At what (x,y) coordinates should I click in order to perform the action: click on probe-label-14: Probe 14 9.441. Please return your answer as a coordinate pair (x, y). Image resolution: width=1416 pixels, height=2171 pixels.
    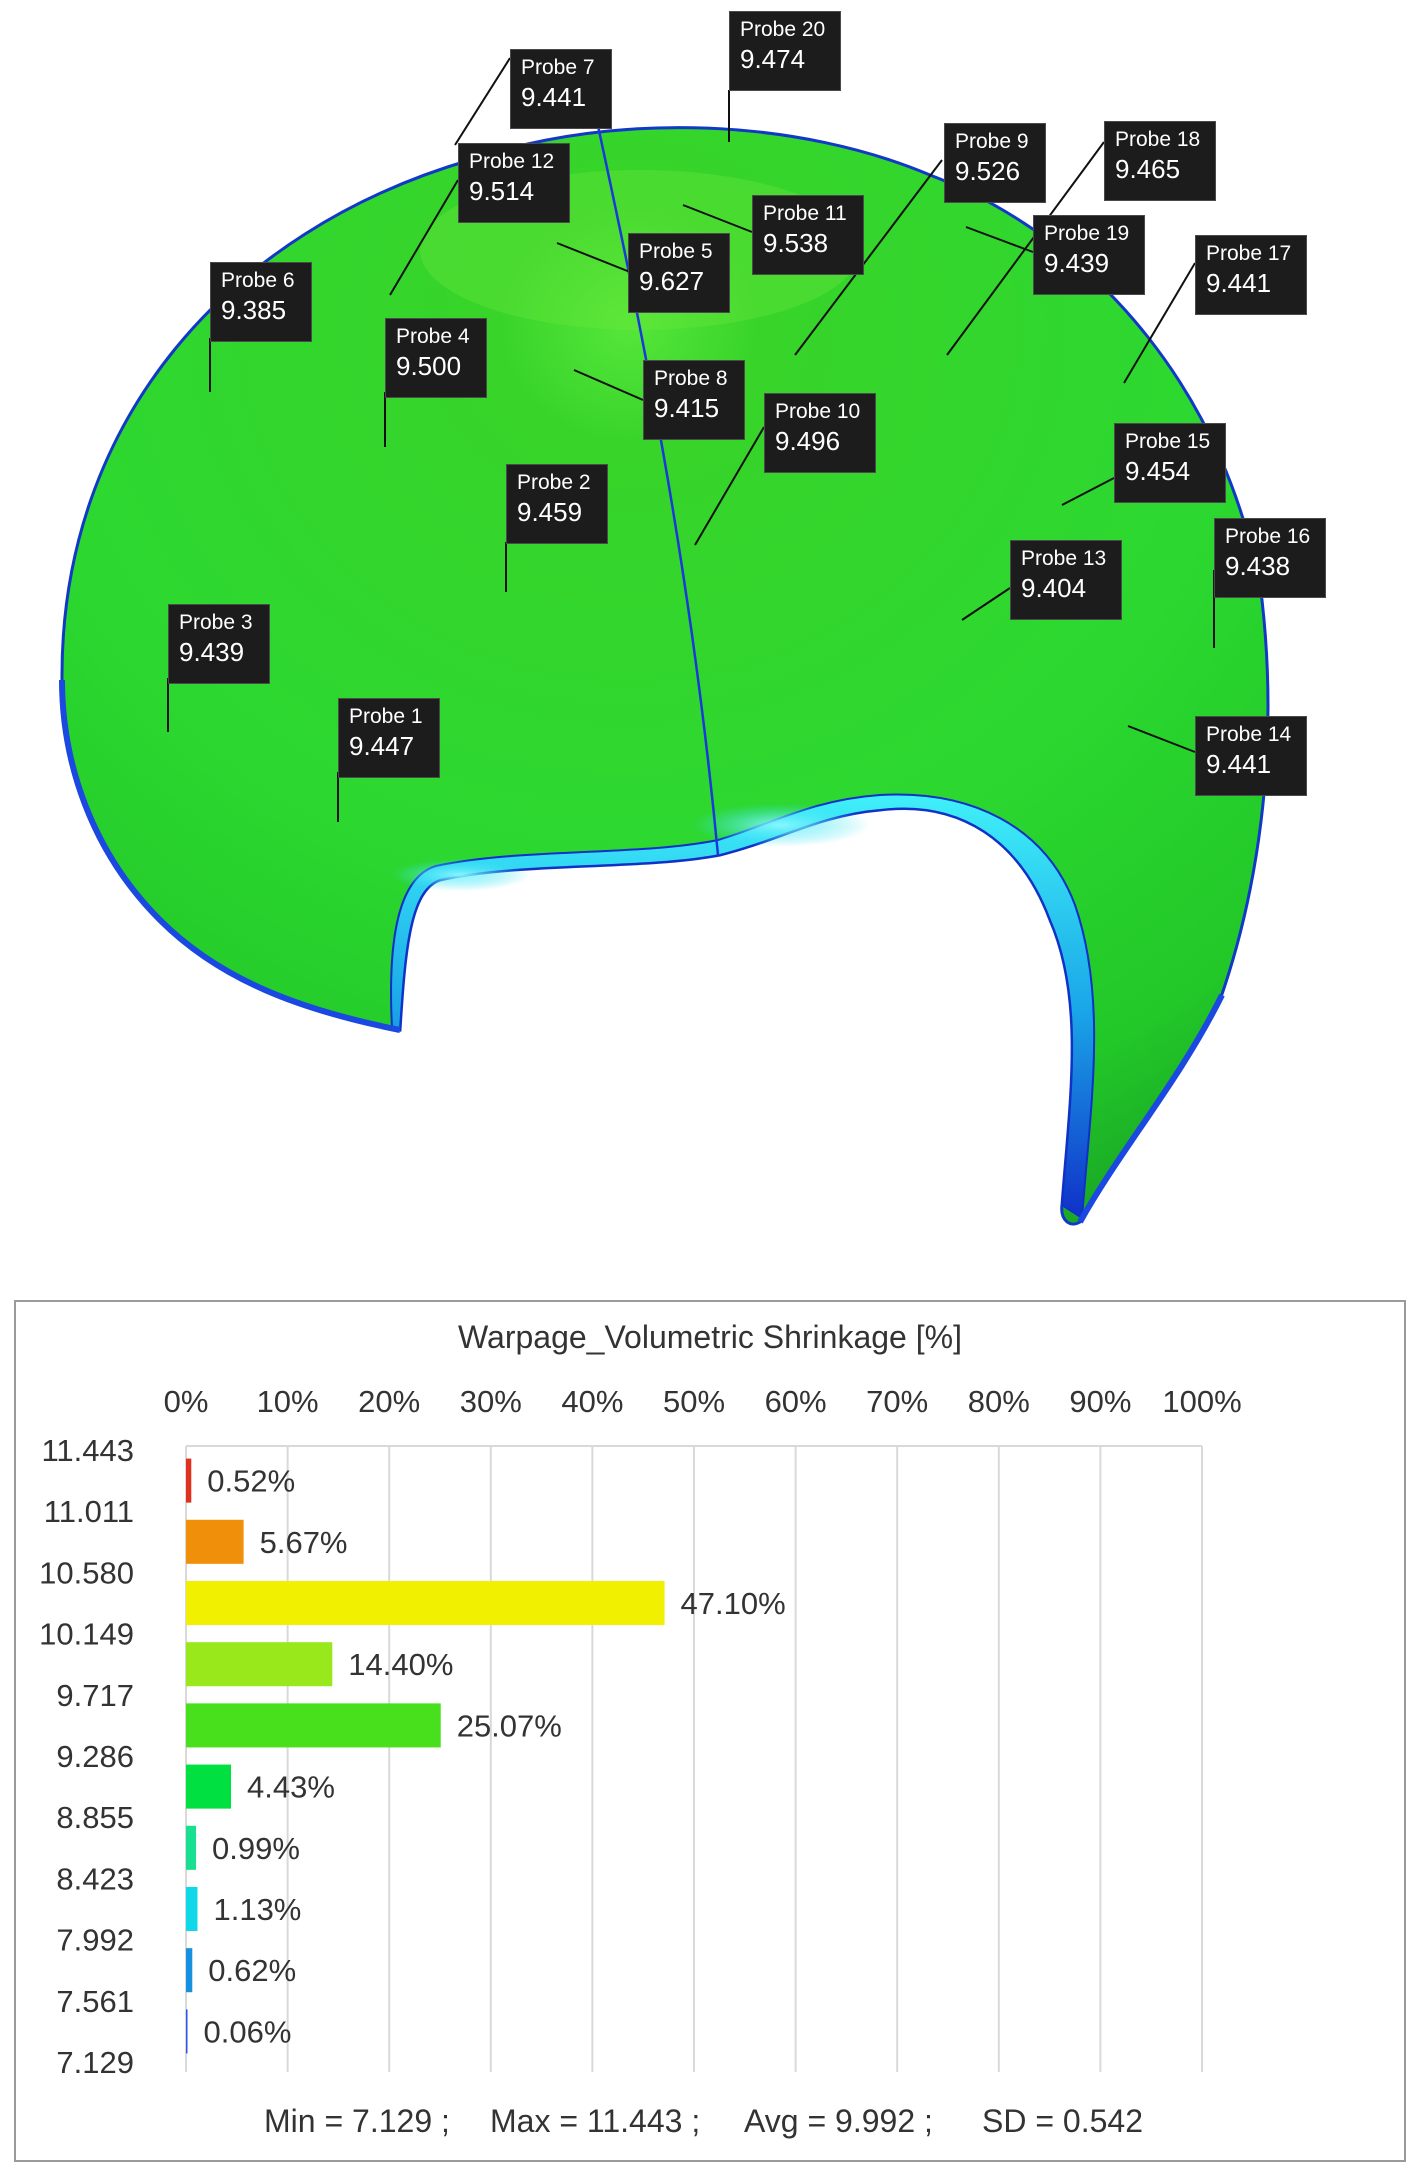
    Looking at the image, I should click on (1251, 756).